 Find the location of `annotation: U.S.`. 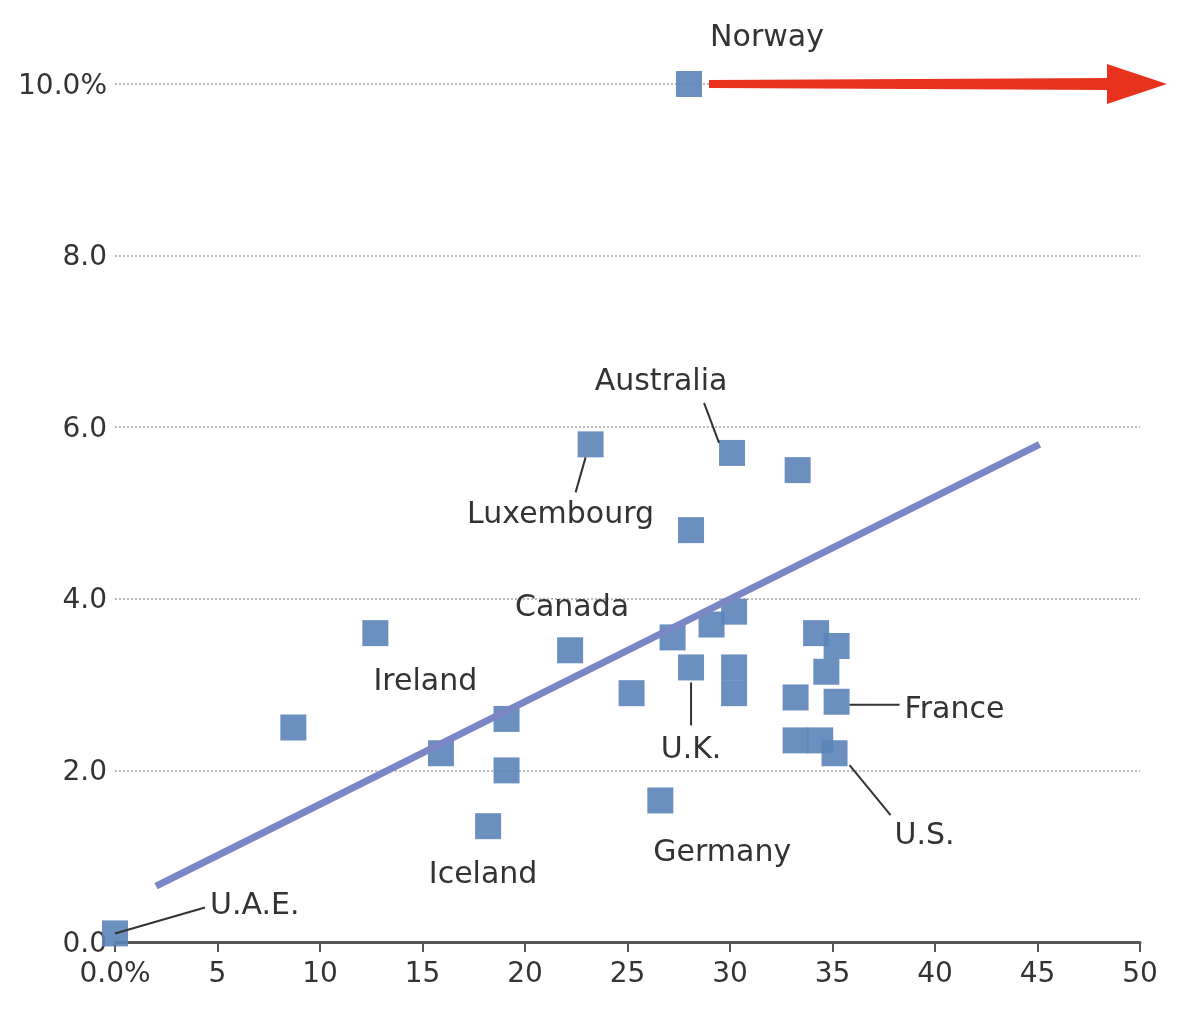

annotation: U.S. is located at coordinates (924, 833).